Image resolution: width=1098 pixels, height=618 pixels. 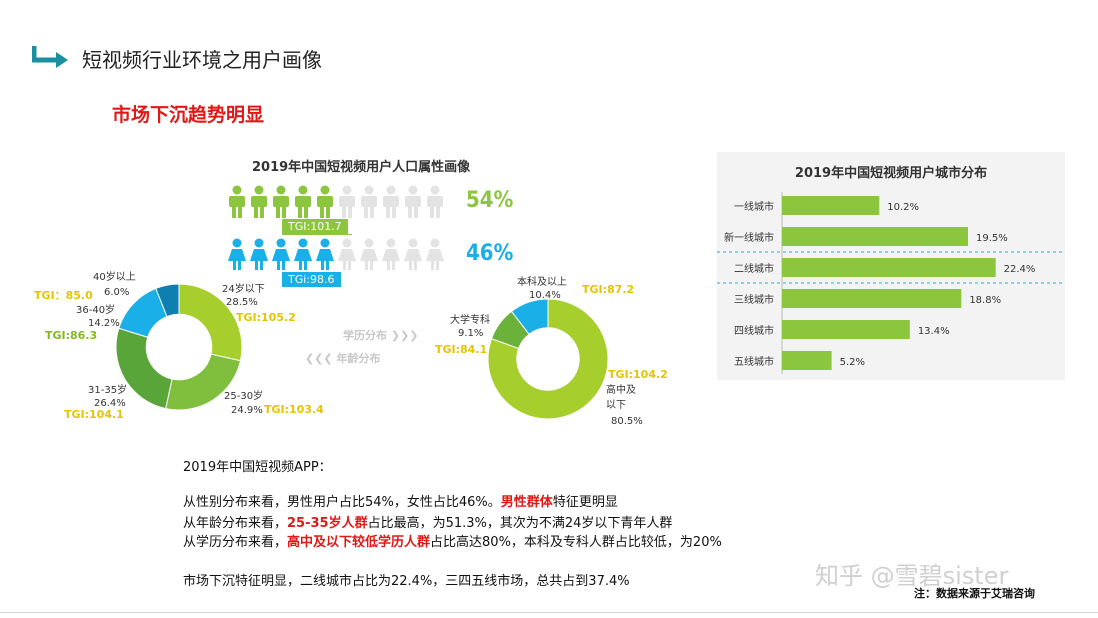 What do you see at coordinates (96, 310) in the screenshot?
I see `age-label-36-40: 36-40岁` at bounding box center [96, 310].